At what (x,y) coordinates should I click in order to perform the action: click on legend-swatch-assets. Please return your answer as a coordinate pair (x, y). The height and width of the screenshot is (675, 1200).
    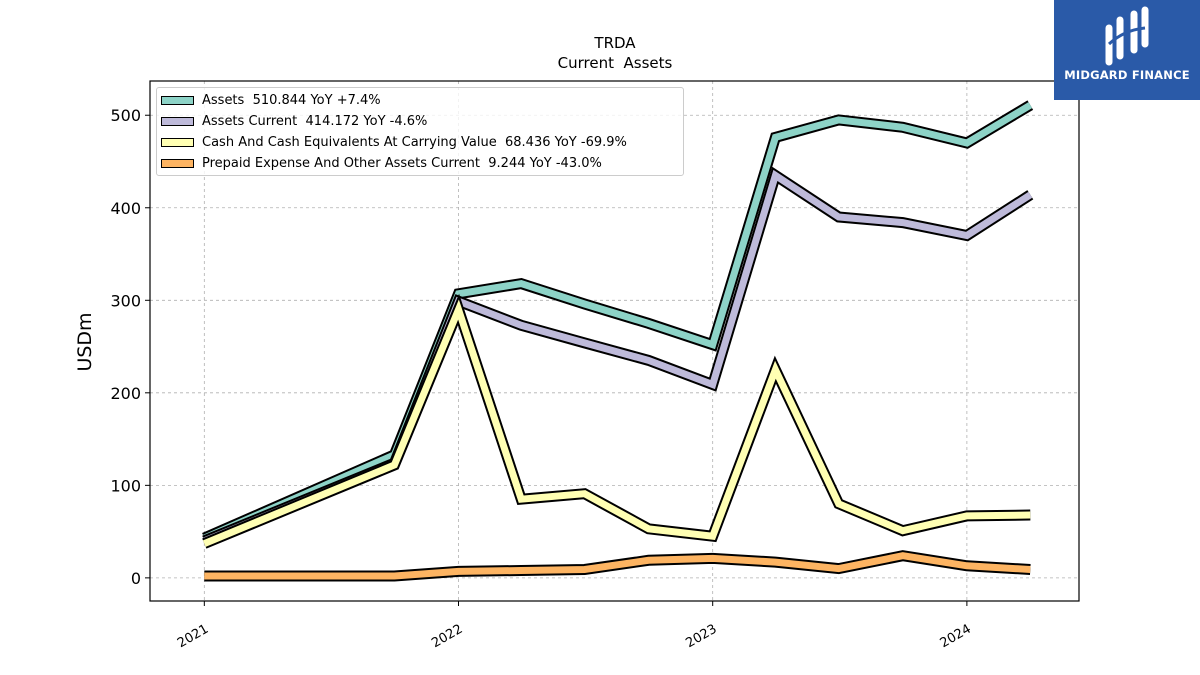
    Looking at the image, I should click on (177, 100).